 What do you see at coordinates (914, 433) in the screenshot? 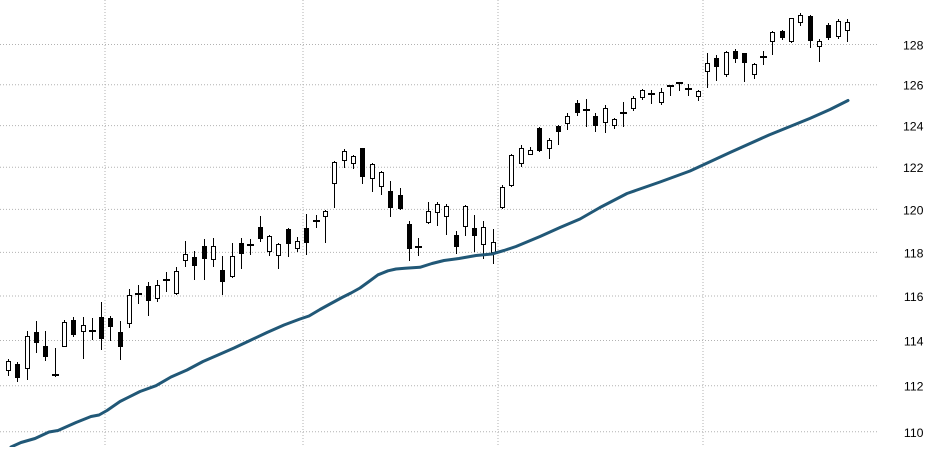
I see `svg-text: 110` at bounding box center [914, 433].